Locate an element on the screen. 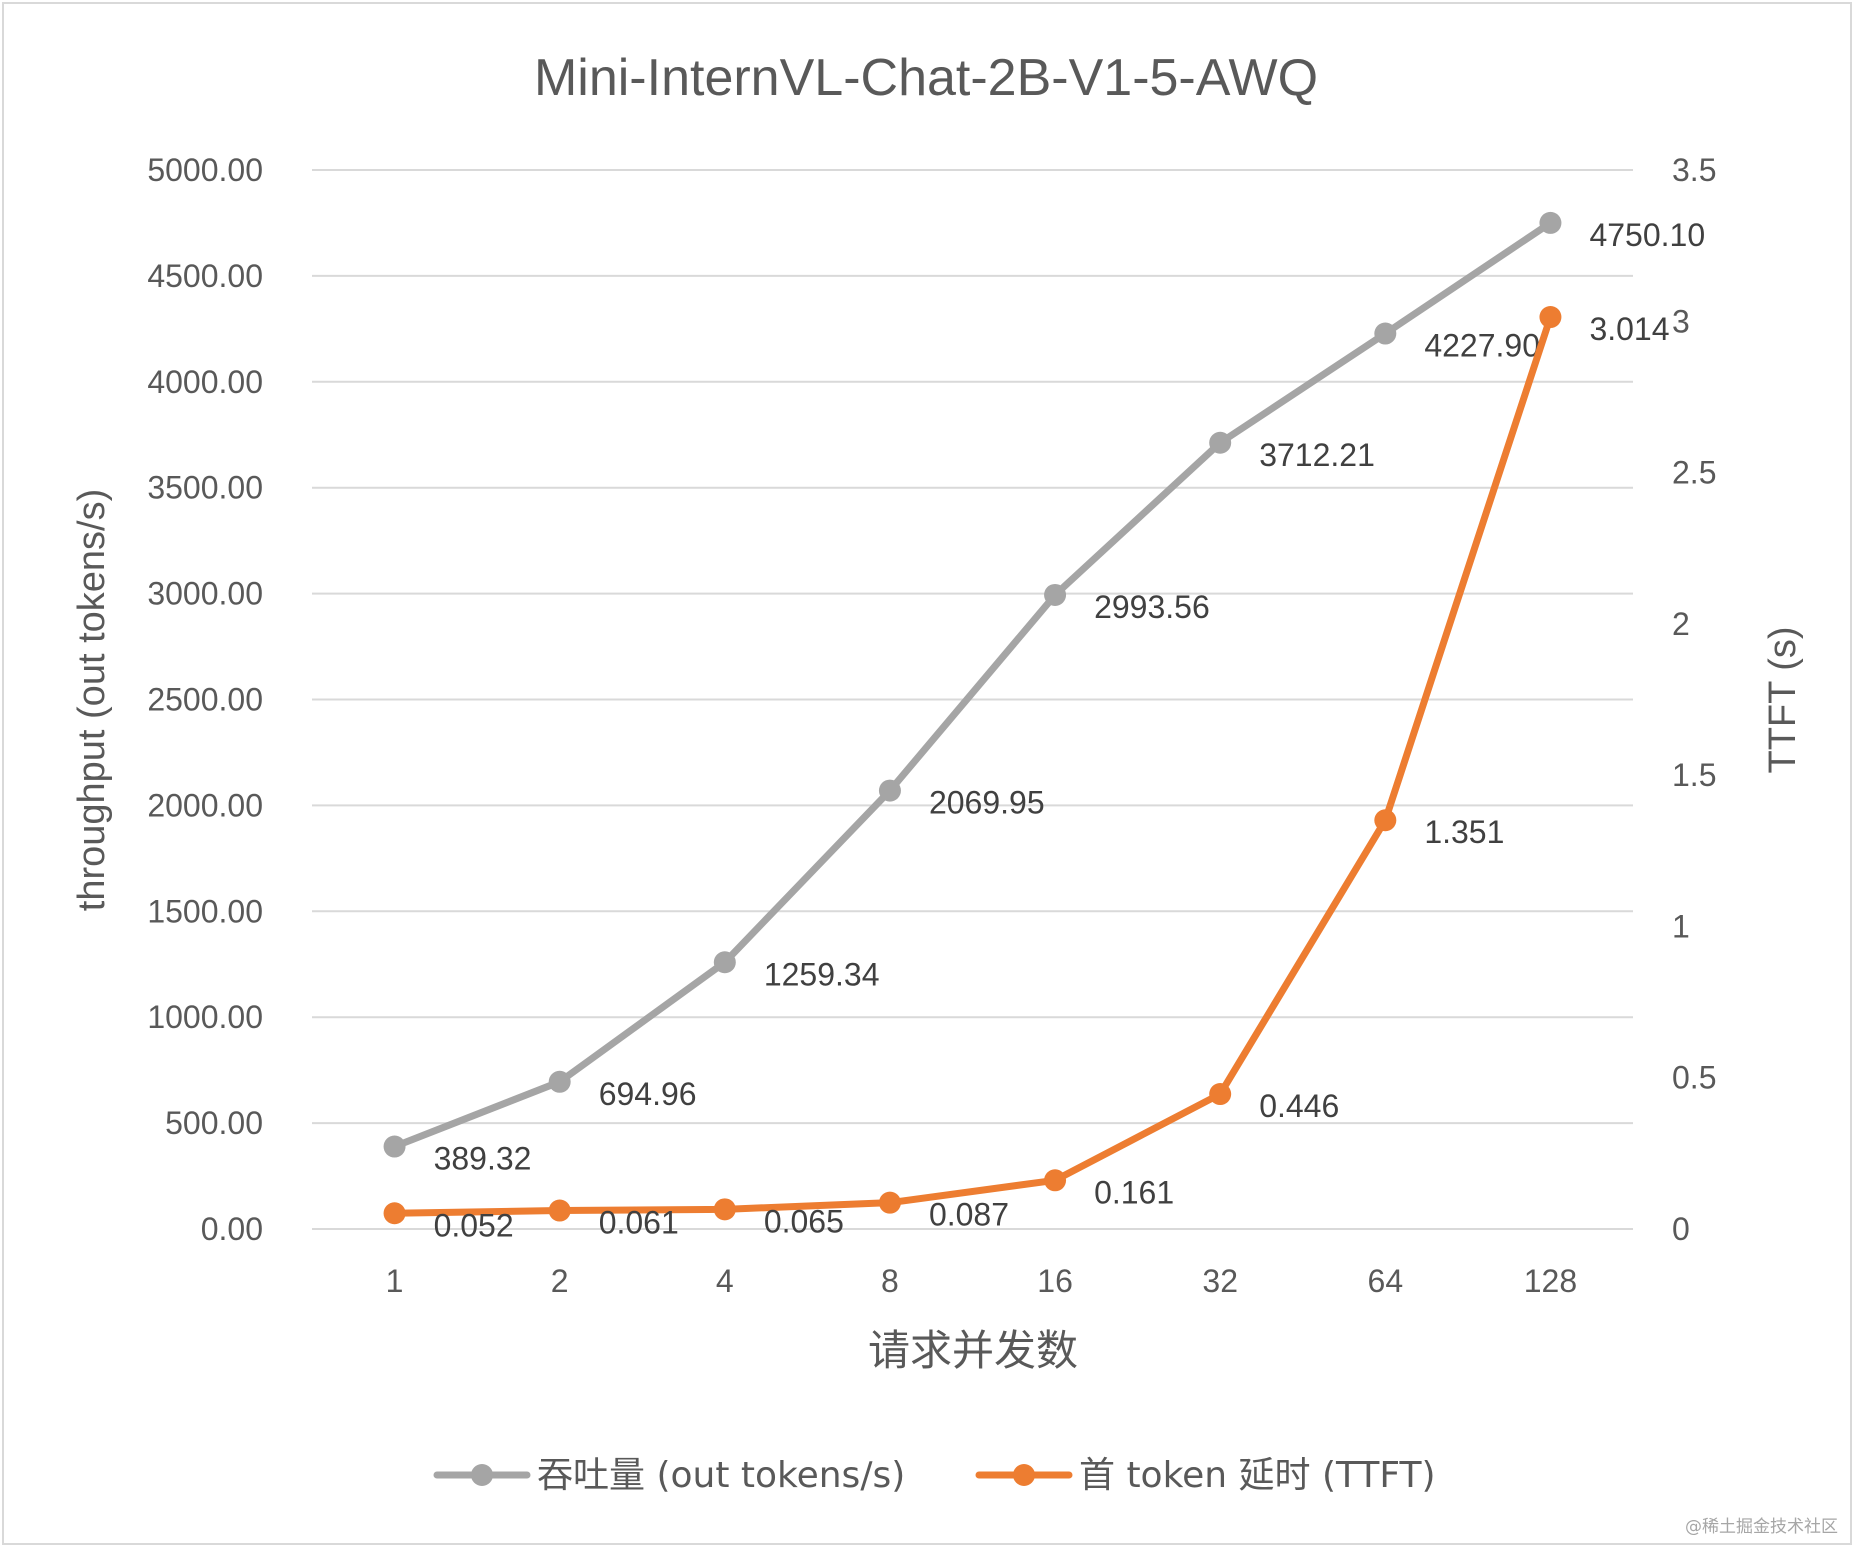 The height and width of the screenshot is (1545, 1852). y-tick-label: 3500.00 is located at coordinates (205, 488).